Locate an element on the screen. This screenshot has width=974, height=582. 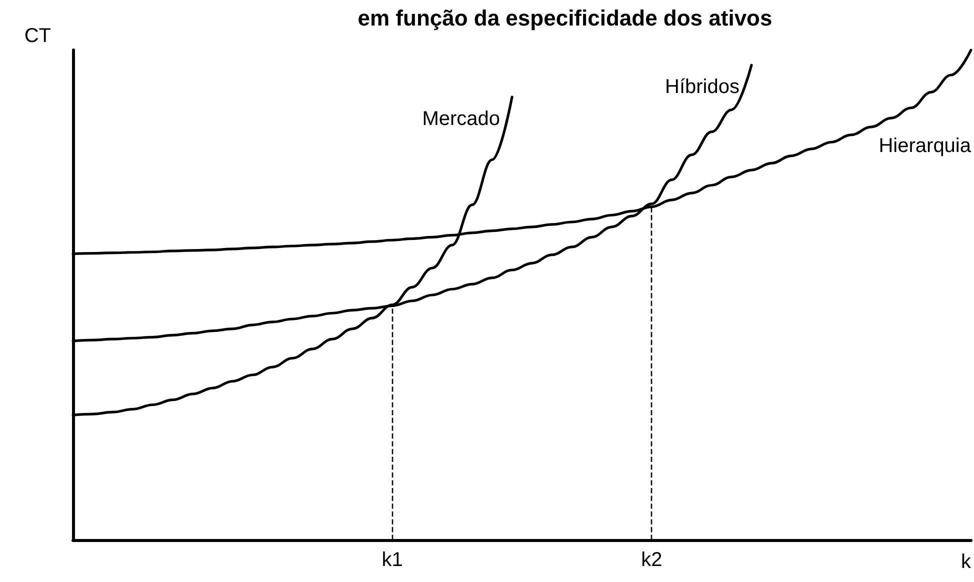
chart-title: em função da especificidade dos ativos is located at coordinates (565, 18).